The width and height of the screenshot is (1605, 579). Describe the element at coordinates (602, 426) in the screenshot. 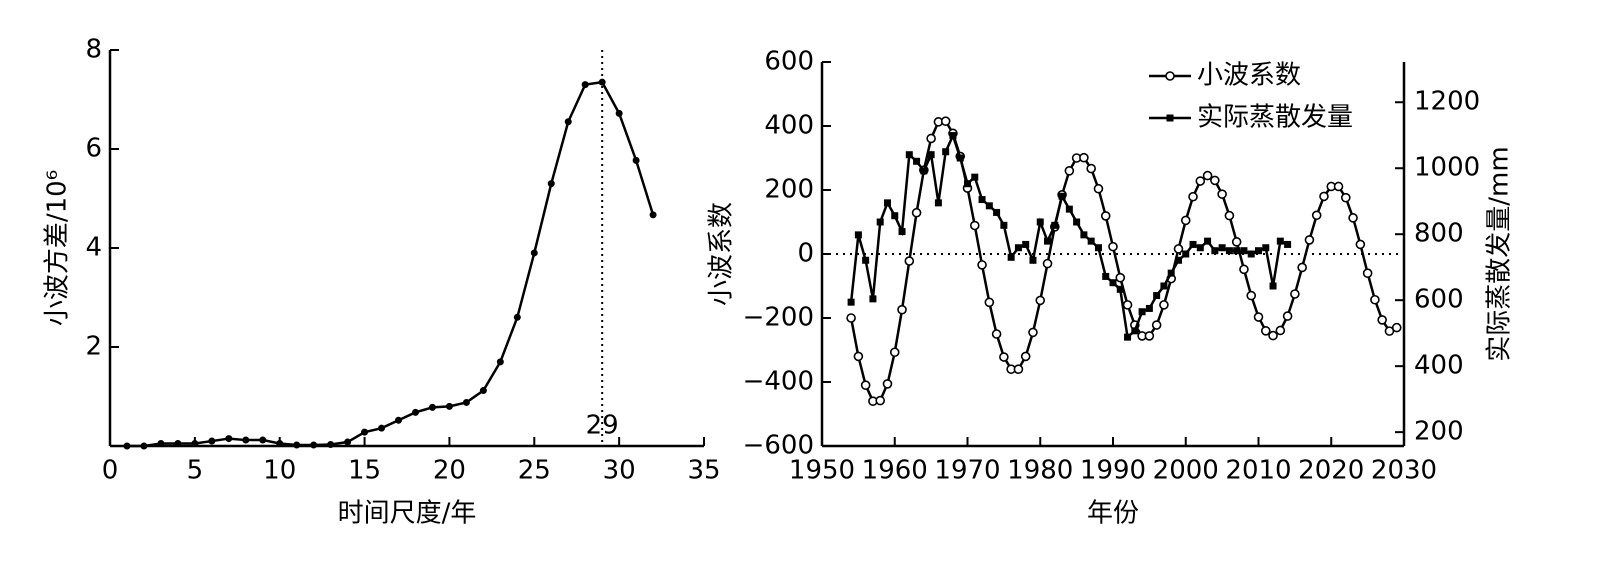

I see `reference-label: 29` at that location.